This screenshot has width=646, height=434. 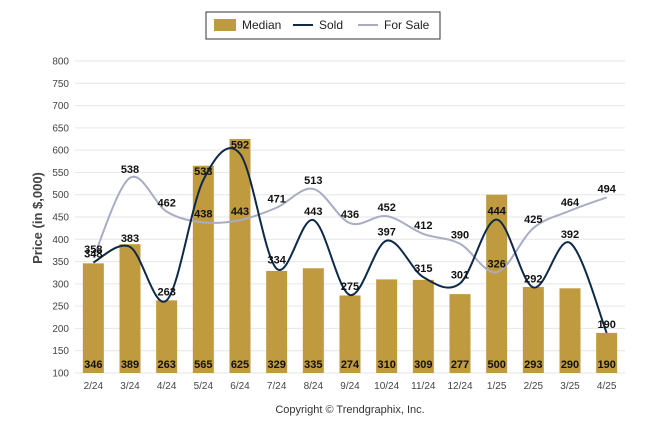 I want to click on sold-value-label: 444, so click(x=496, y=212).